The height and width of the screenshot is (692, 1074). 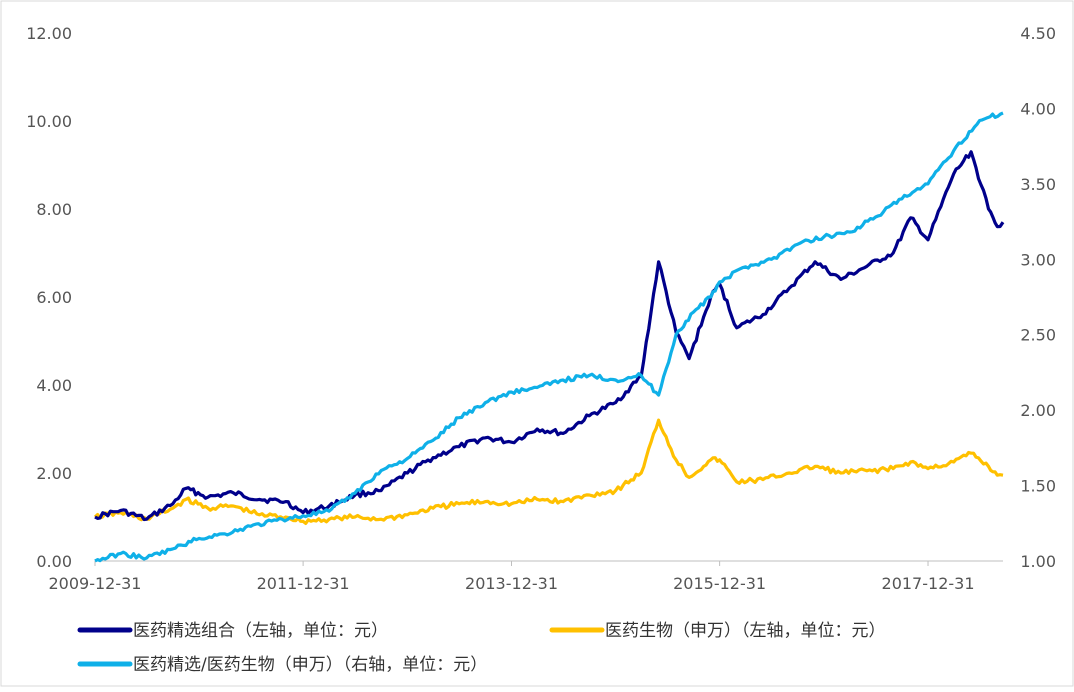 I want to click on left-axis-tick-label: 10.00, so click(x=49, y=121).